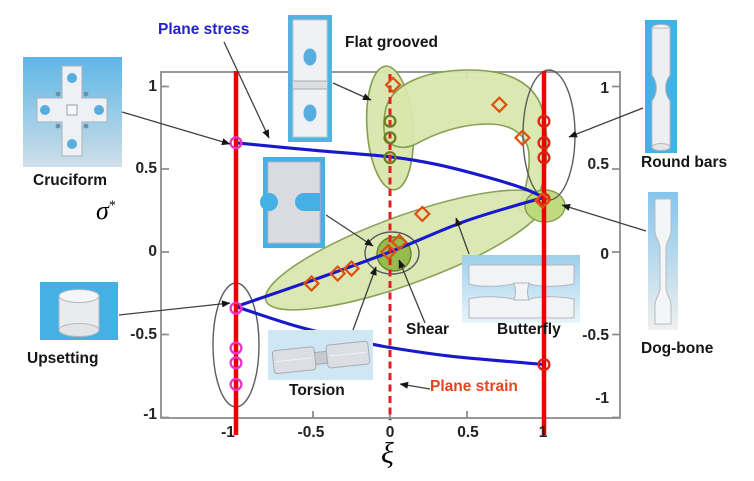 Image resolution: width=754 pixels, height=481 pixels. I want to click on y-tick-left-m05: -0.5, so click(143, 334).